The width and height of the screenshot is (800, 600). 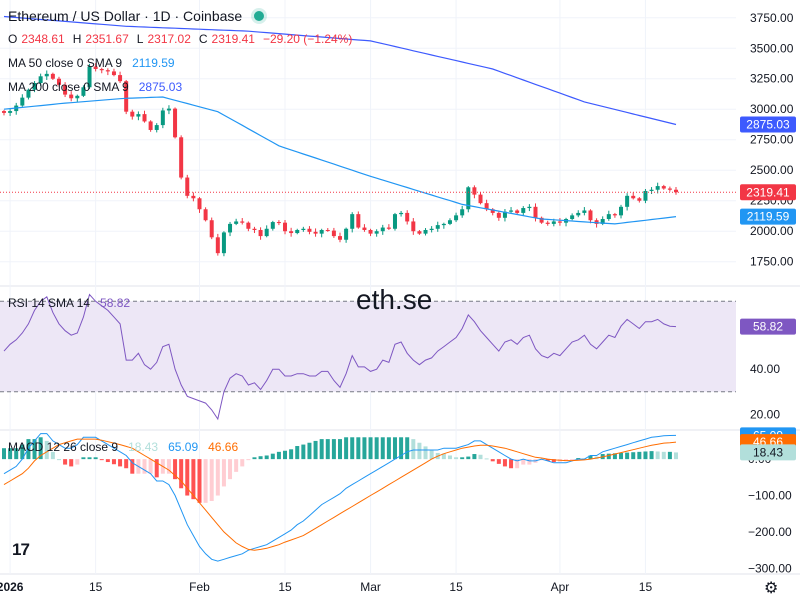 I want to click on macd-label: MACD 12 26 close 9, so click(x=63, y=447).